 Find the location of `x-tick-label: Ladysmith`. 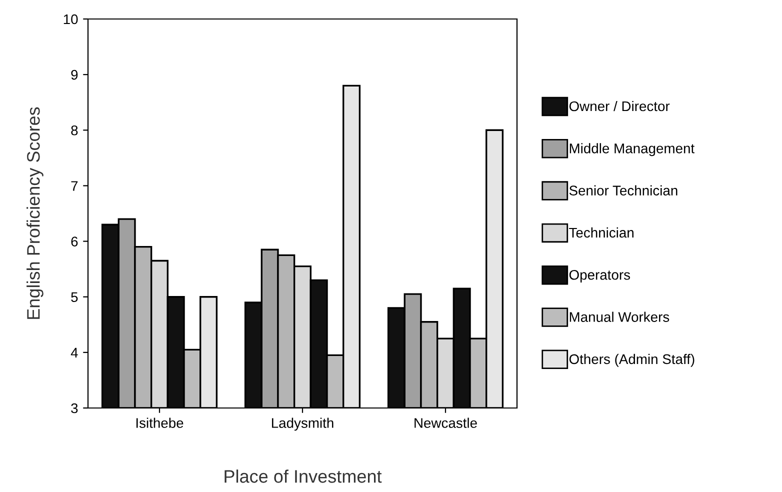

x-tick-label: Ladysmith is located at coordinates (303, 424).